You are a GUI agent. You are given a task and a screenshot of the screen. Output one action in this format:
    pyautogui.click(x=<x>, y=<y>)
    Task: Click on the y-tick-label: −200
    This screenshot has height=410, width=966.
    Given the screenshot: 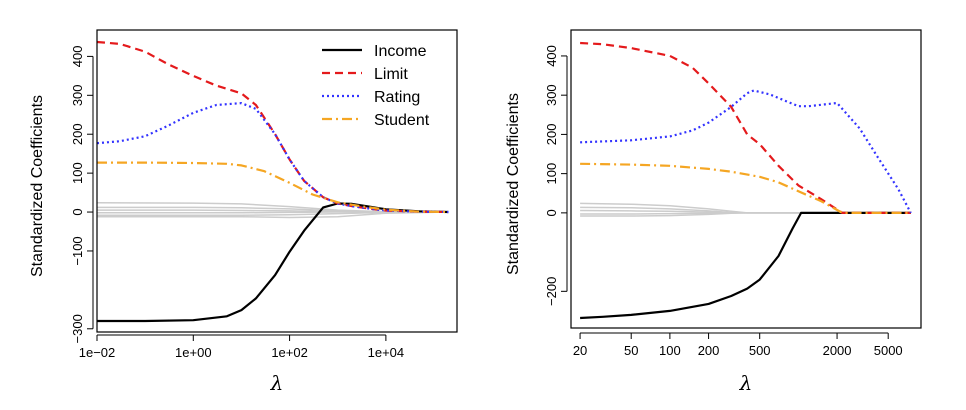 What is the action you would take?
    pyautogui.click(x=551, y=291)
    